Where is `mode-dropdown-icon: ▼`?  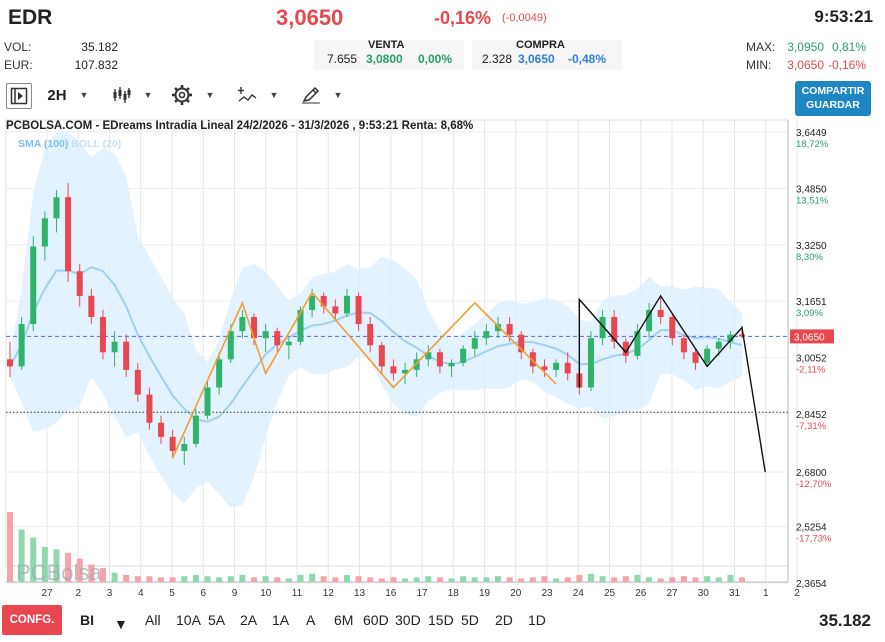
mode-dropdown-icon: ▼ is located at coordinates (121, 624).